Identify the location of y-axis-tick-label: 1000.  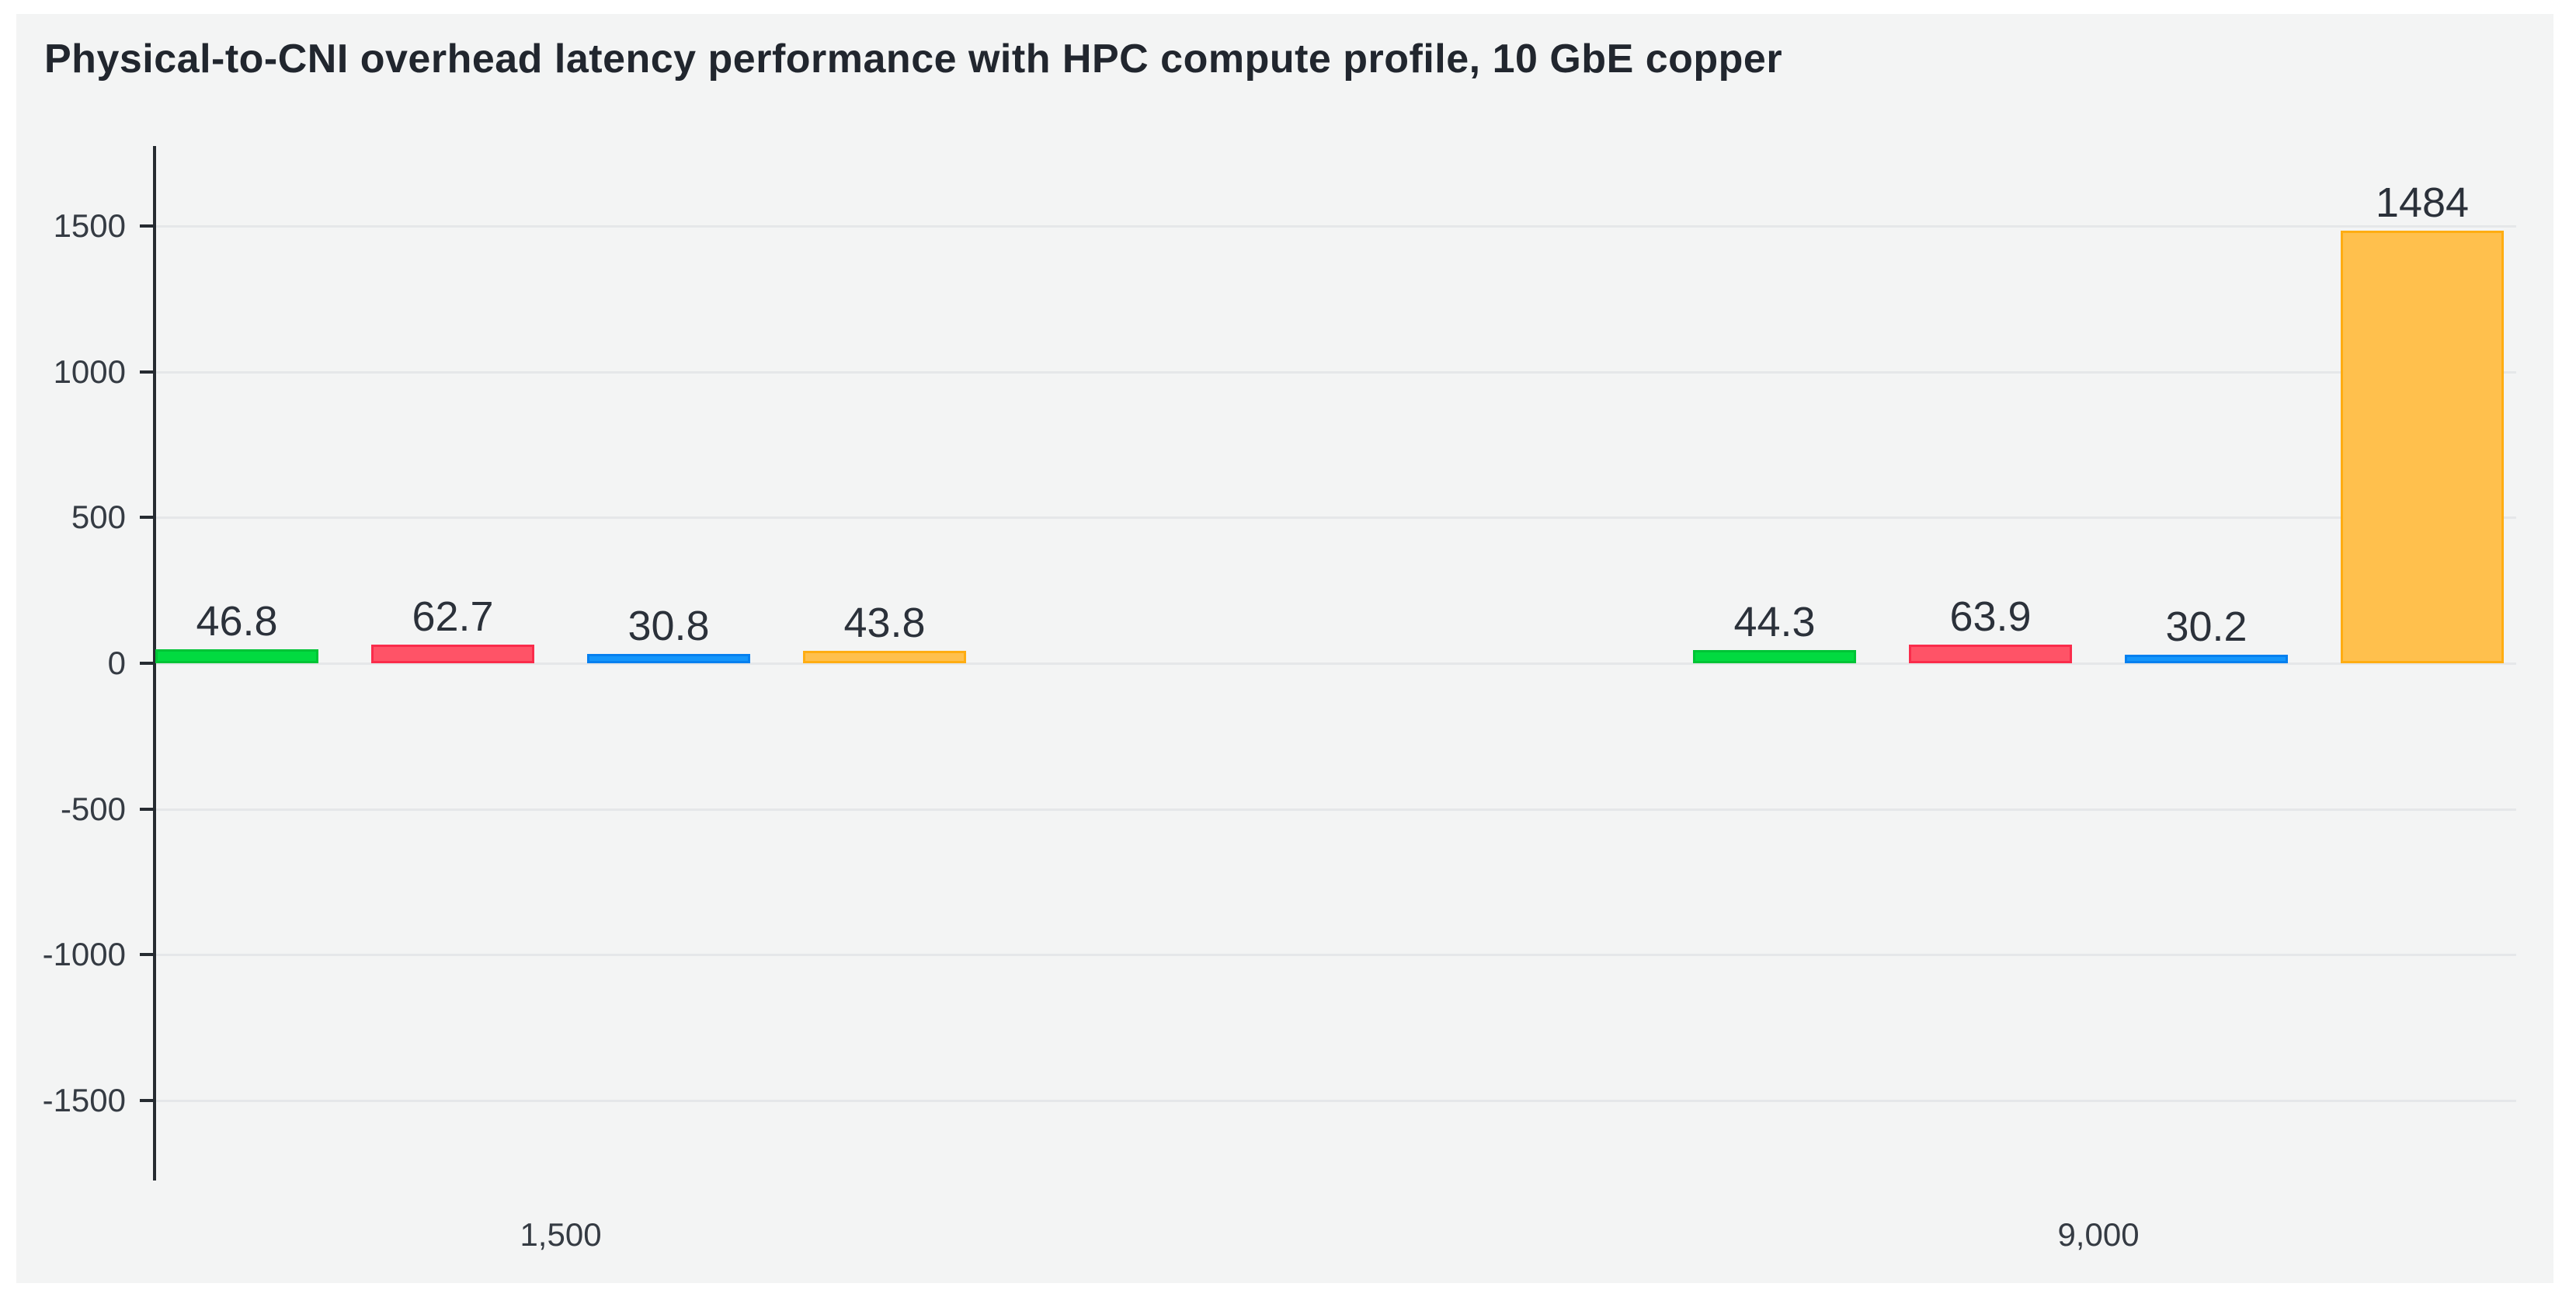
(89, 371).